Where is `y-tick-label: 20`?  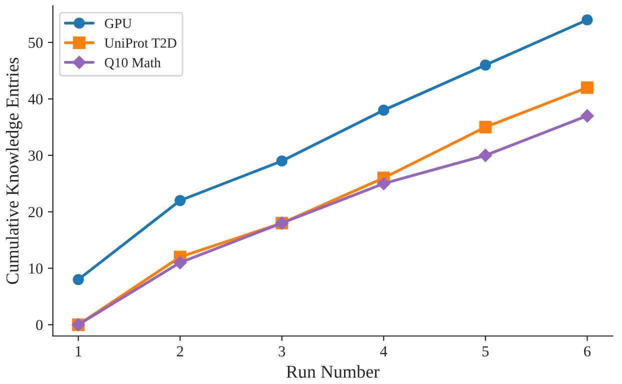 y-tick-label: 20 is located at coordinates (35, 212).